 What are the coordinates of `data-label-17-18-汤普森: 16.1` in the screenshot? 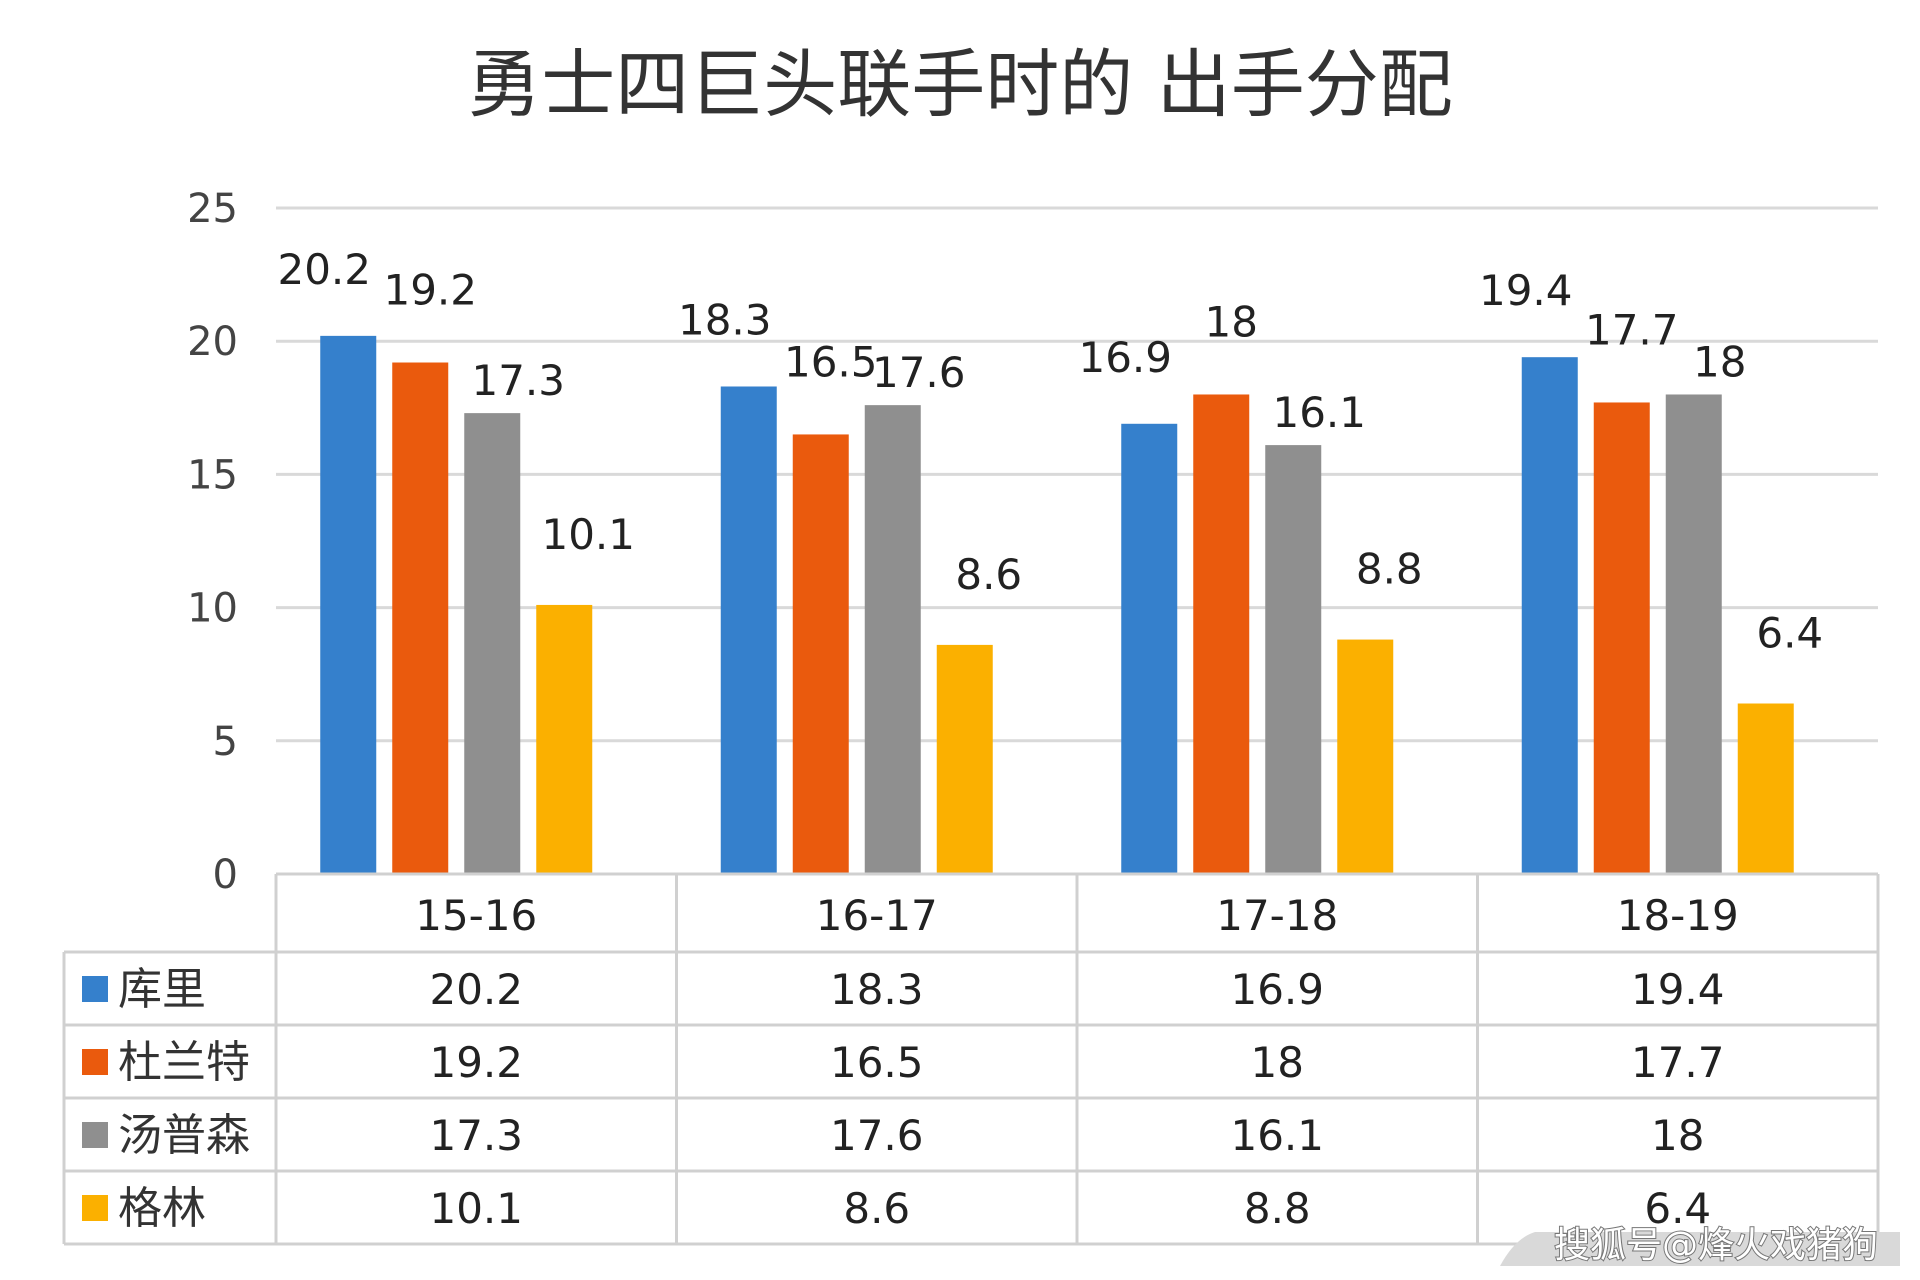 It's located at (1319, 412).